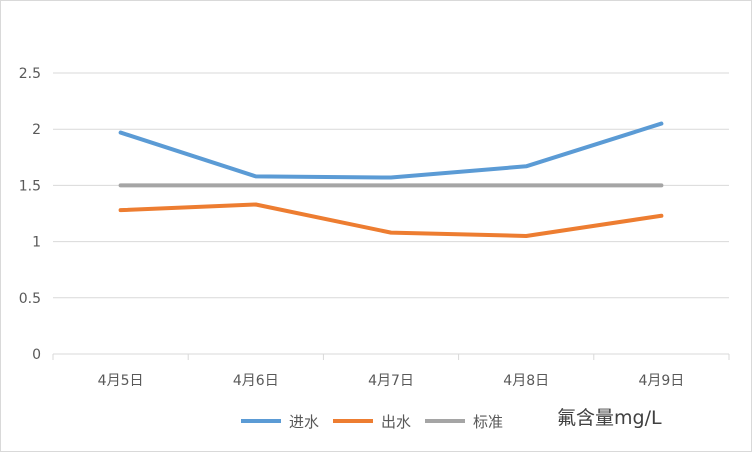 Image resolution: width=752 pixels, height=453 pixels. What do you see at coordinates (121, 381) in the screenshot?
I see `x-tick-label: 4月5日` at bounding box center [121, 381].